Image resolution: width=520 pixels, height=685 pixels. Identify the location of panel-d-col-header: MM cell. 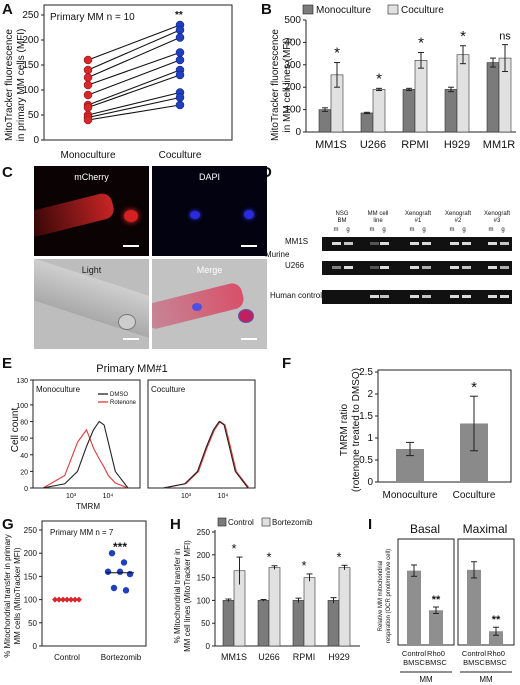
(378, 214).